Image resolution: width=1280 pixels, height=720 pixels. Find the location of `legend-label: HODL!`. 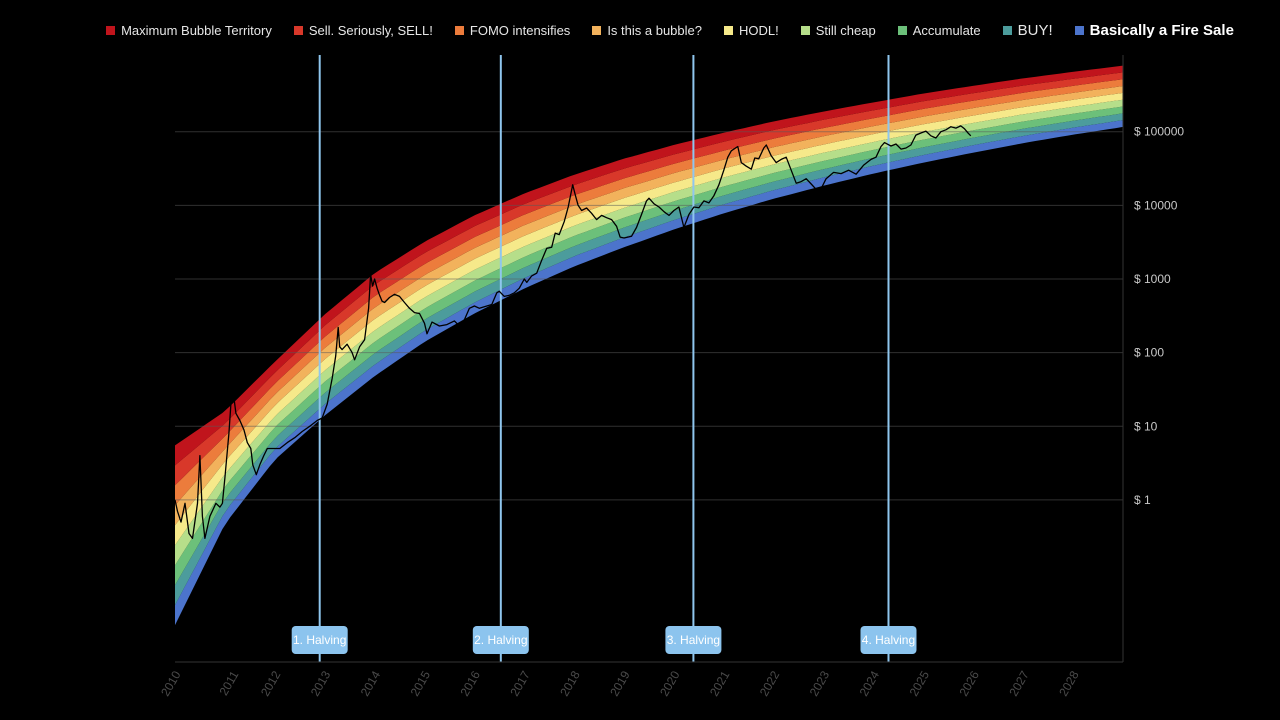

legend-label: HODL! is located at coordinates (759, 30).